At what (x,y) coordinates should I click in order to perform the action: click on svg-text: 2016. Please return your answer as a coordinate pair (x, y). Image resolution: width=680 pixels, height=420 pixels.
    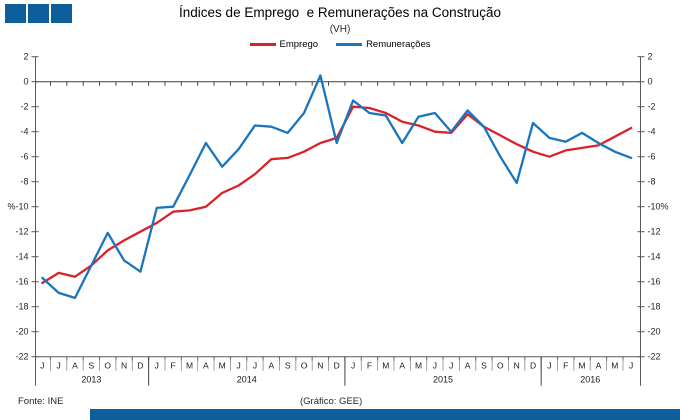
    Looking at the image, I should click on (590, 380).